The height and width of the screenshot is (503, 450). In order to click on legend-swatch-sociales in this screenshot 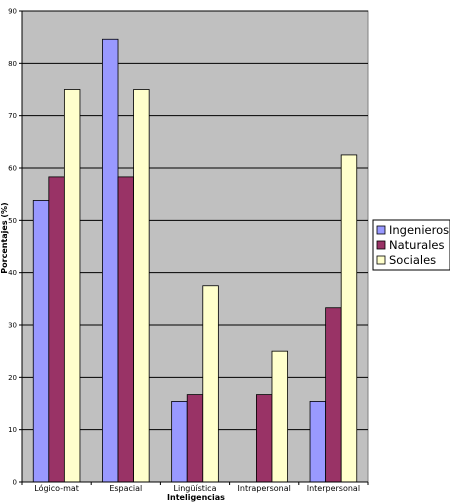, I will do `click(381, 260)`.